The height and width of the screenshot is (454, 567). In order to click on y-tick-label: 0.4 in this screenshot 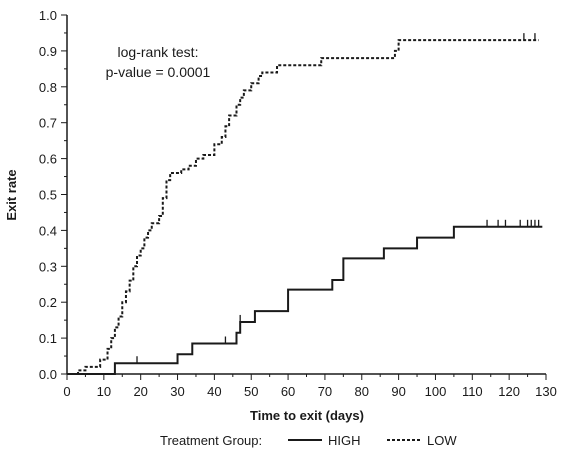, I will do `click(48, 230)`.